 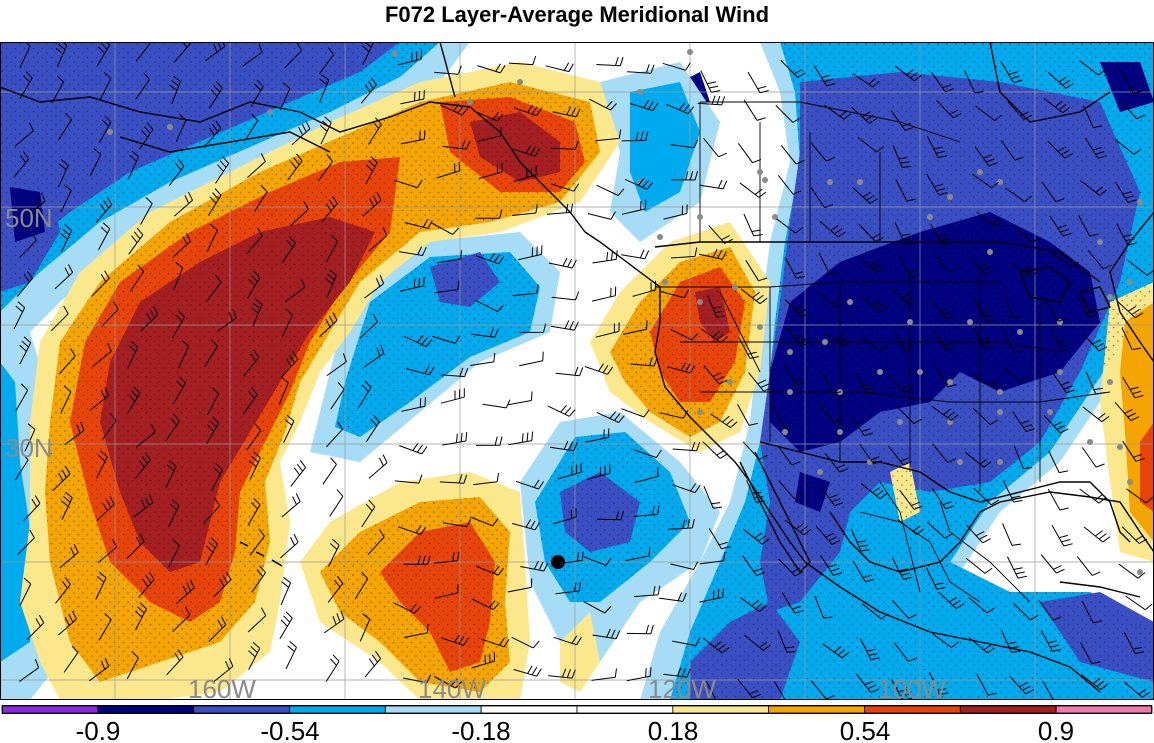 What do you see at coordinates (480, 729) in the screenshot?
I see `colorbar-tick-label: -0.18` at bounding box center [480, 729].